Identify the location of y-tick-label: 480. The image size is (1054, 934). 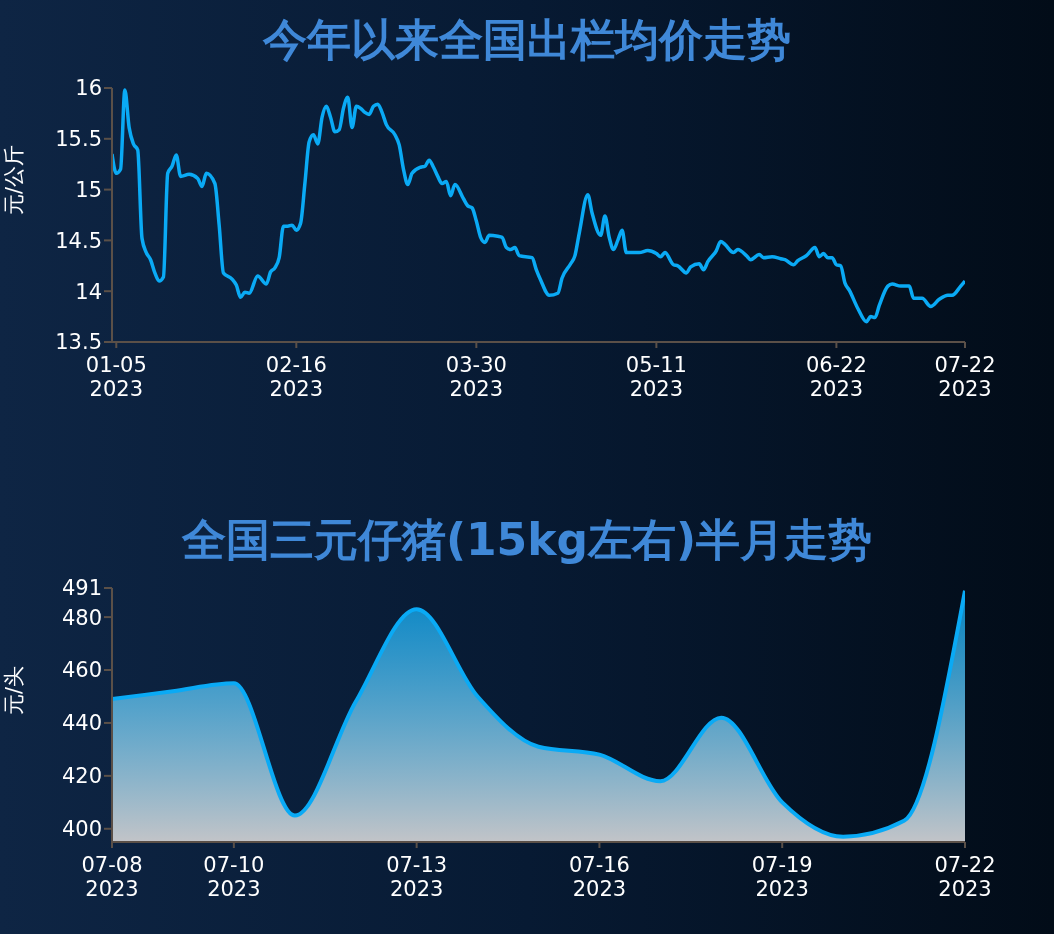
(81, 617).